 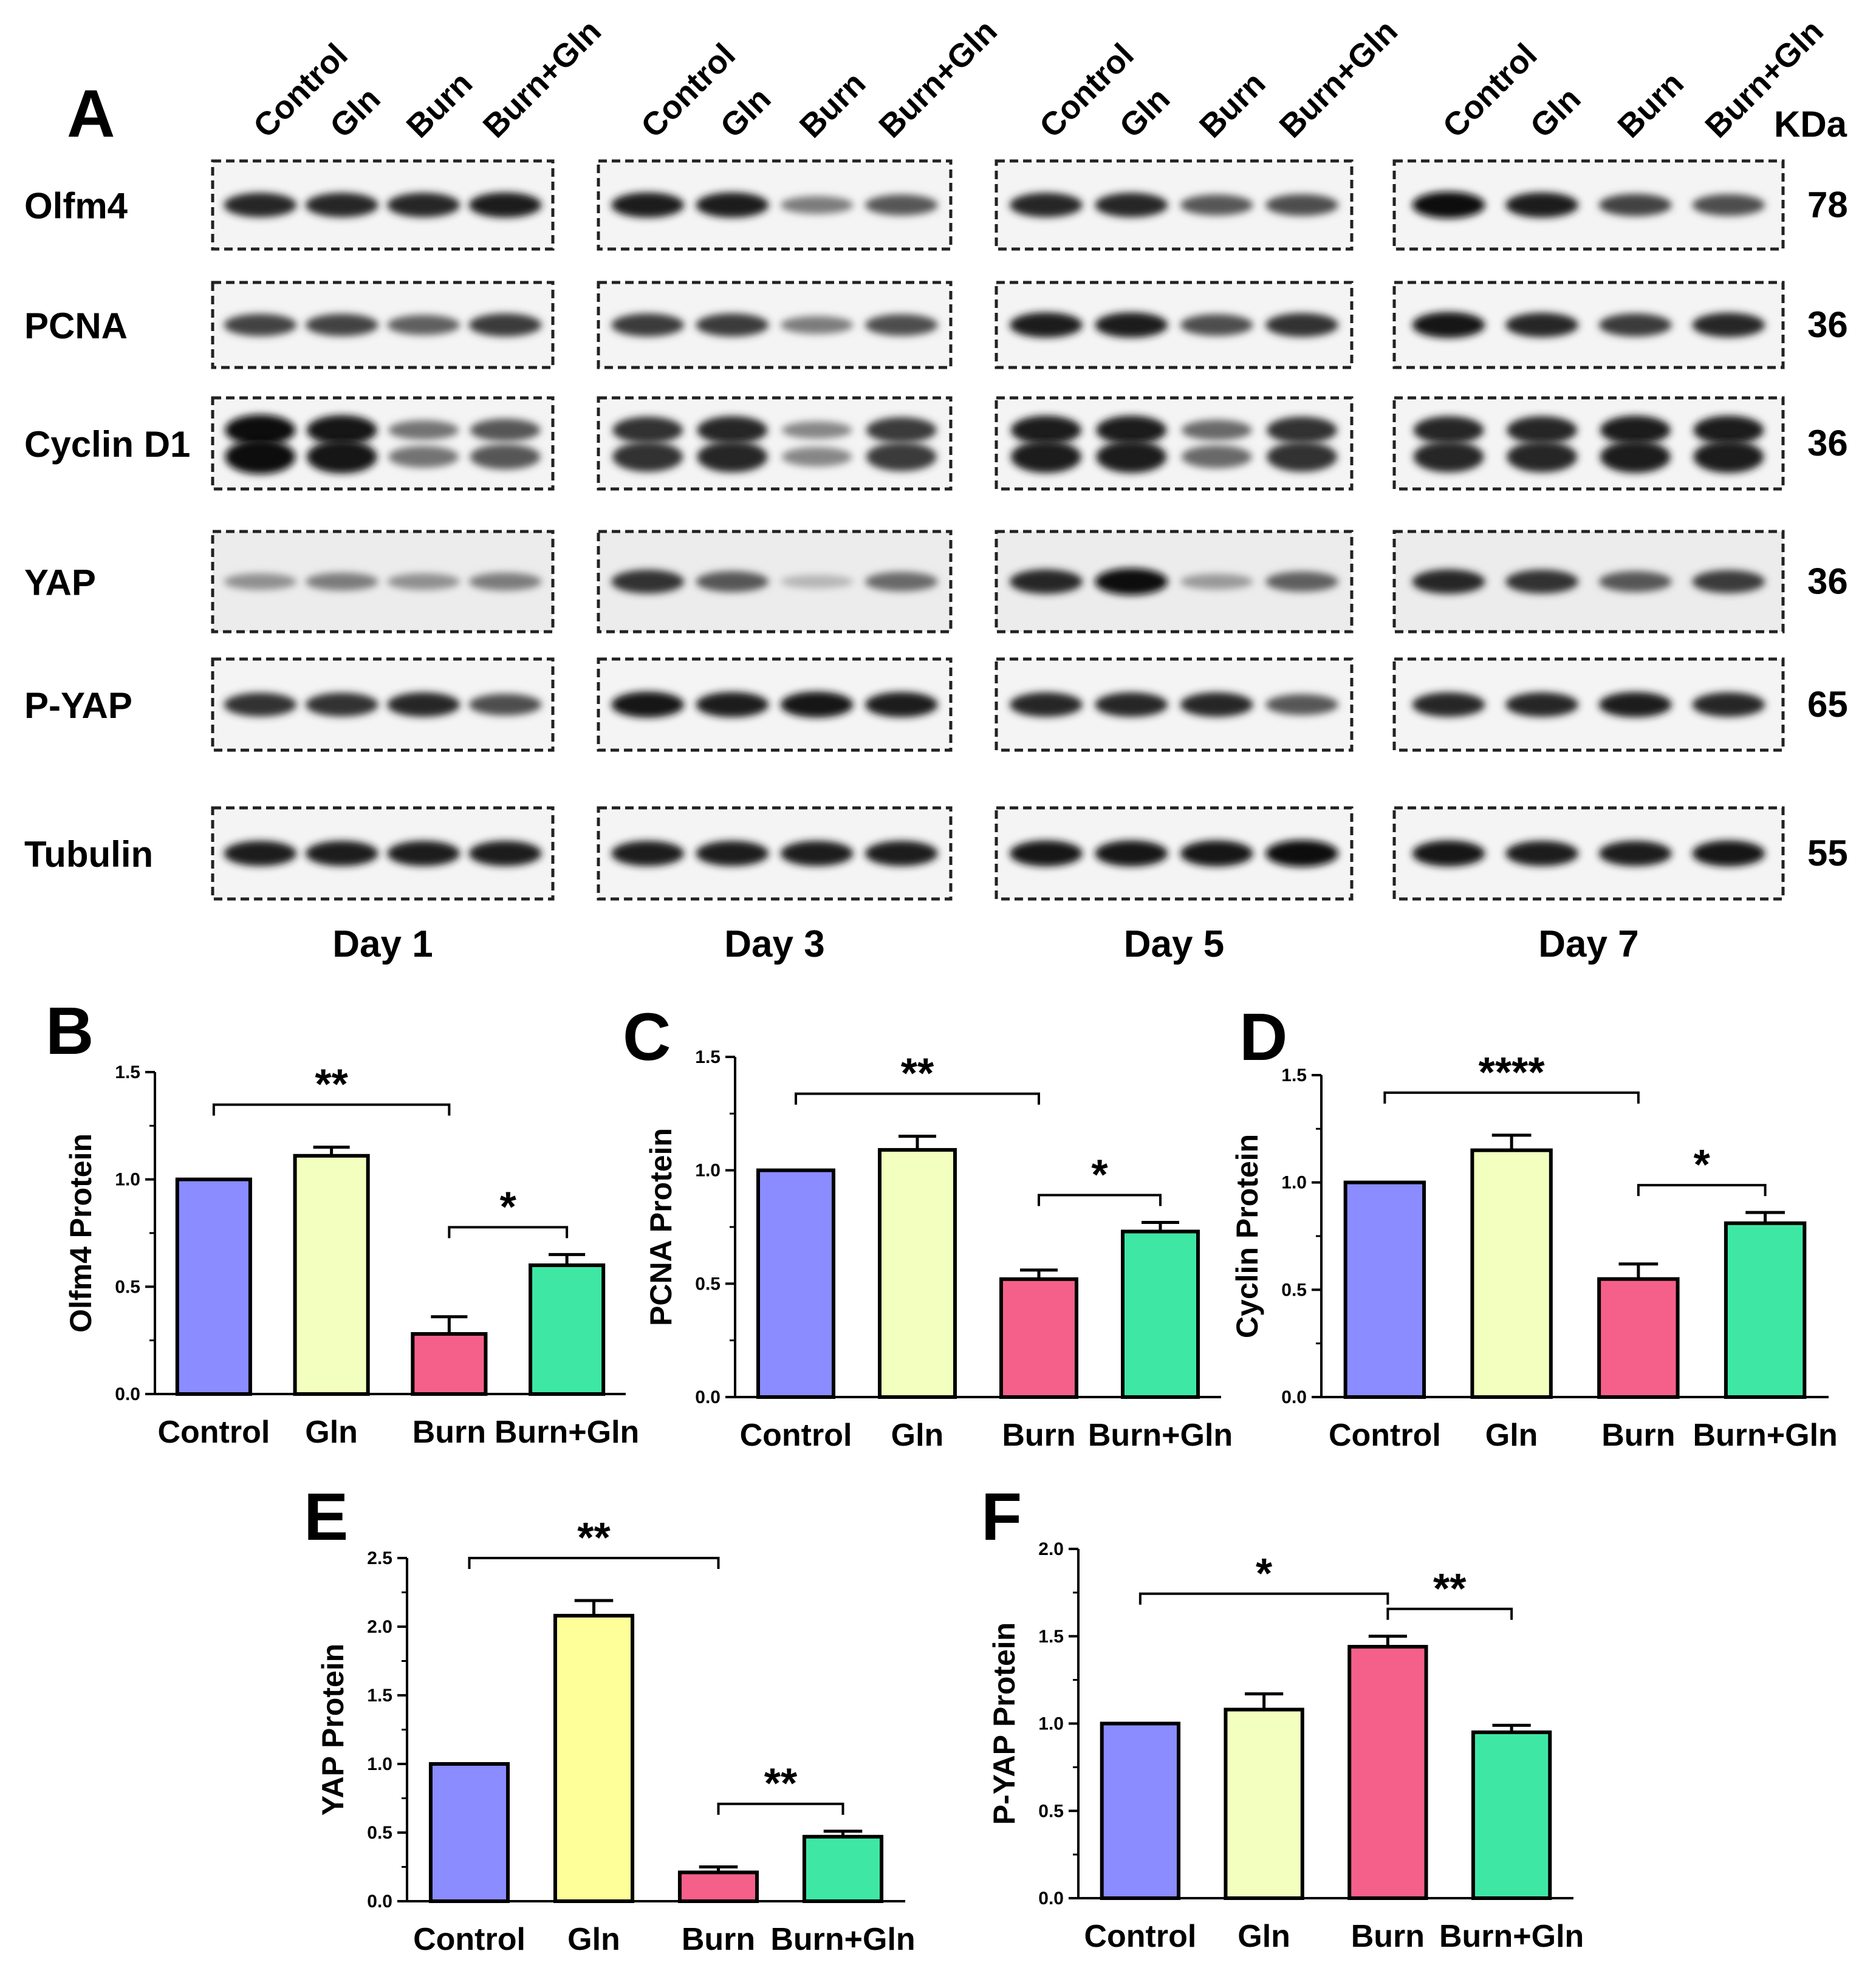 I want to click on kda-value: 65, so click(x=1828, y=704).